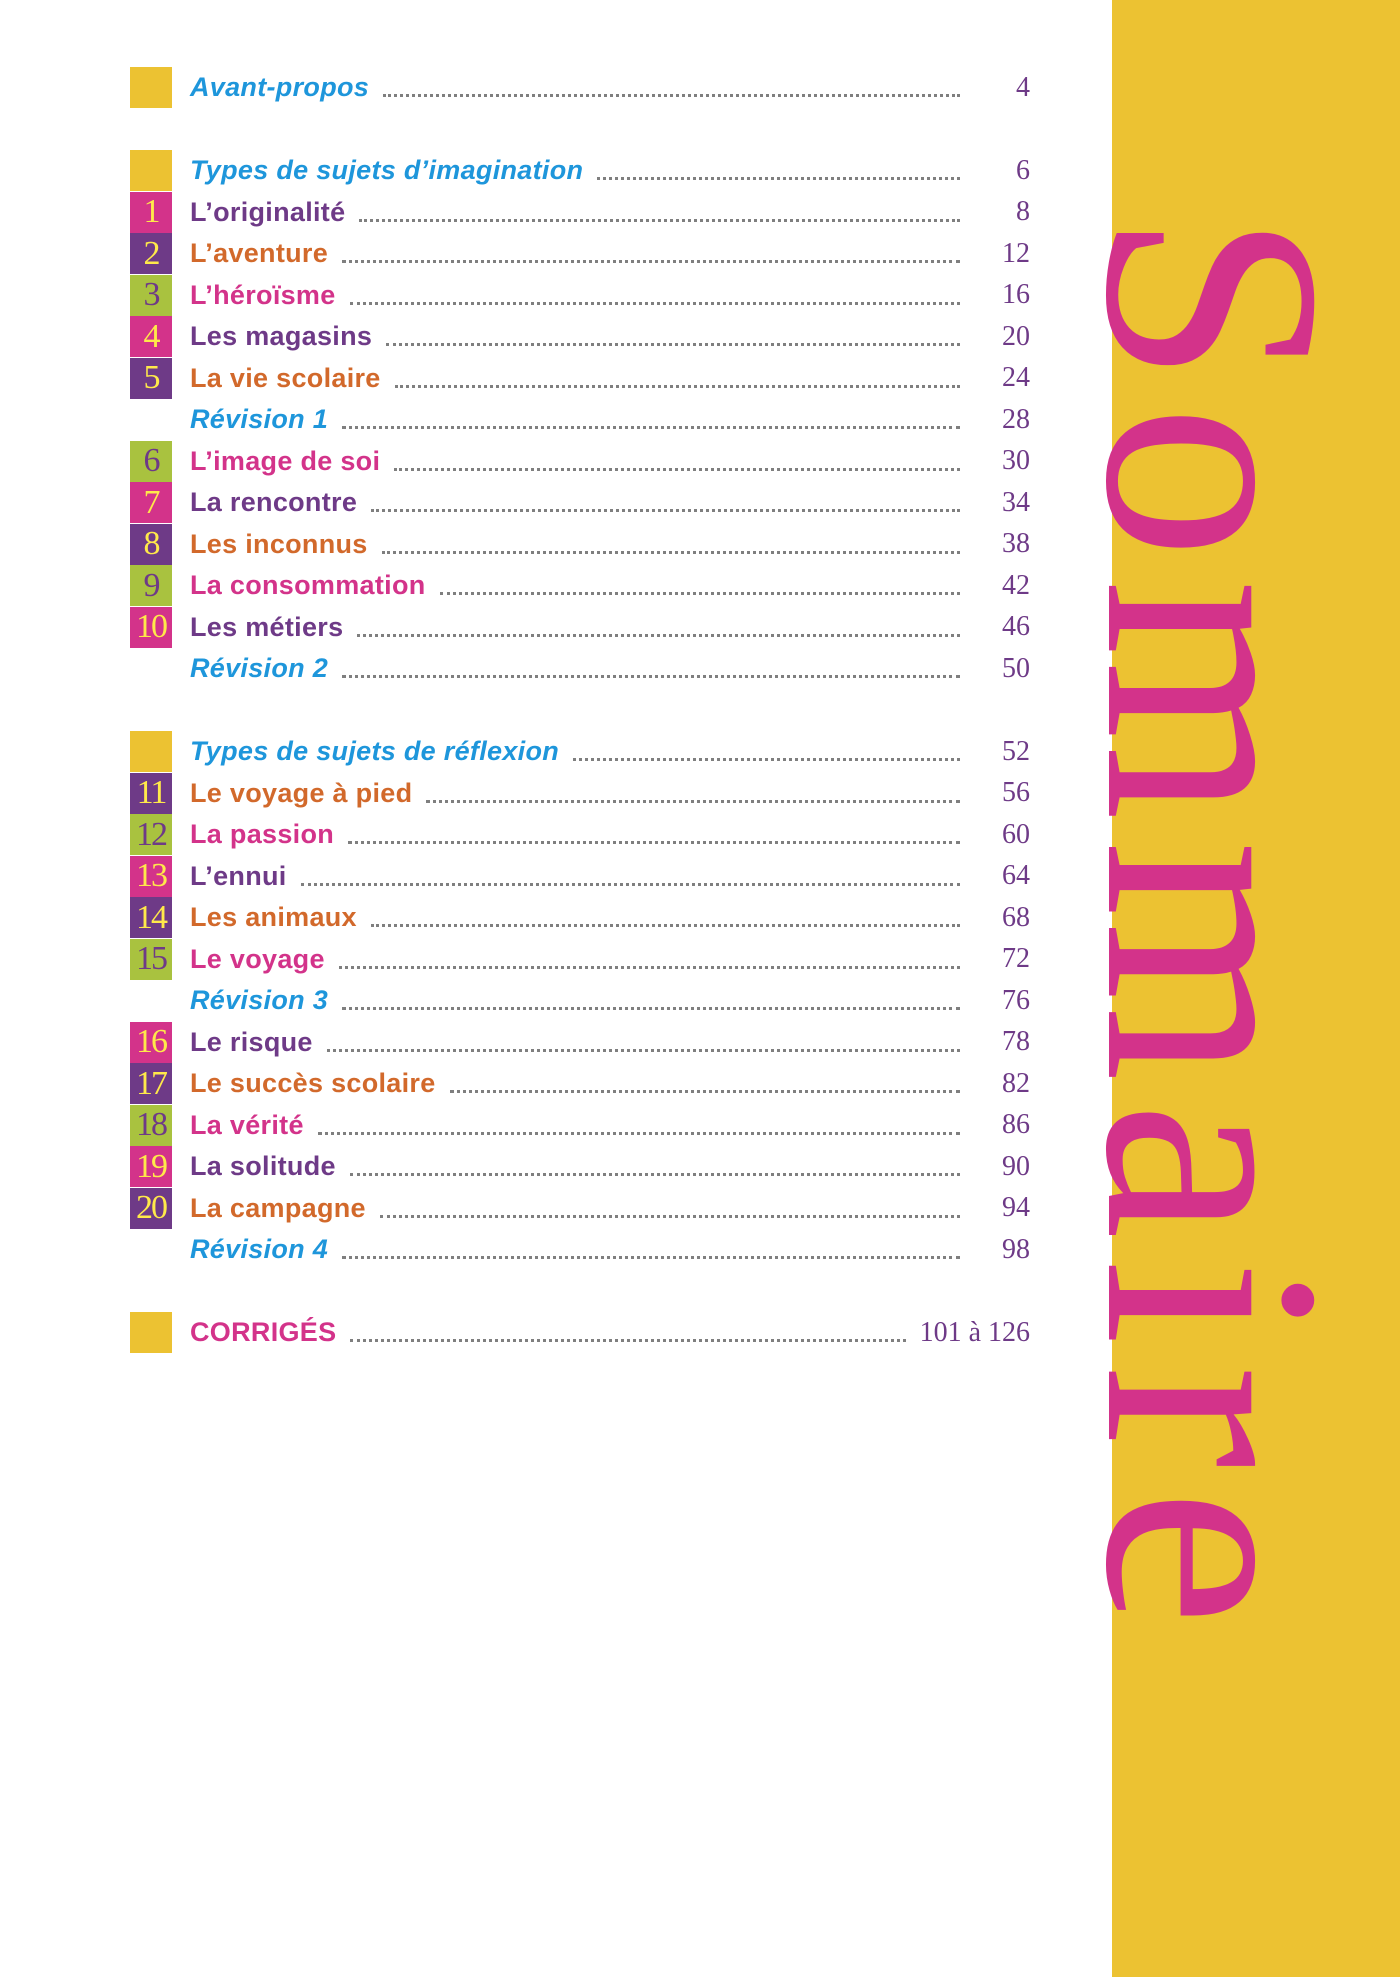  I want to click on toc-entry: 2 L’aventure 12, so click(580, 254).